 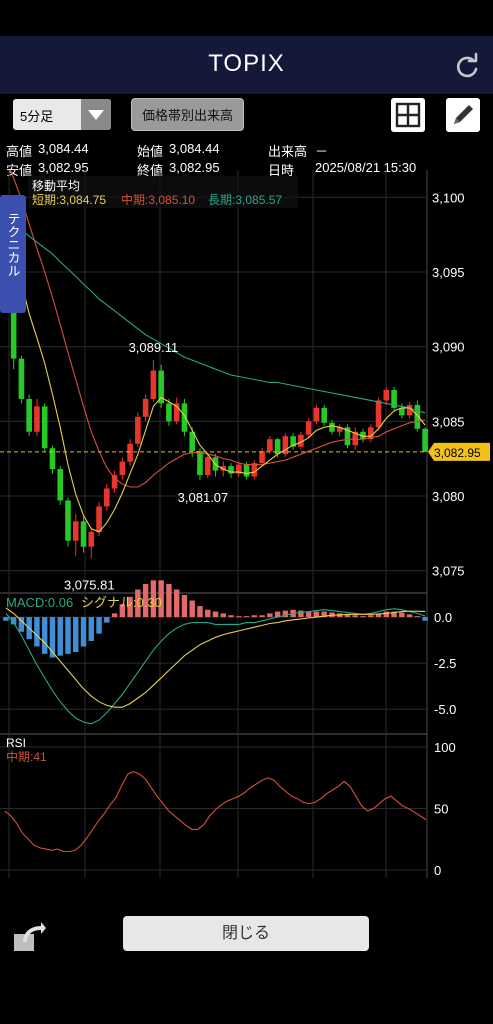 I want to click on close-label: 終値, so click(x=150, y=170).